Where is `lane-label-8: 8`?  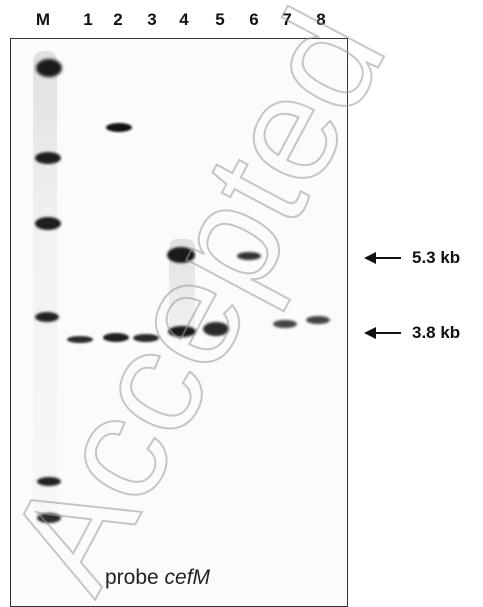
lane-label-8: 8 is located at coordinates (321, 19).